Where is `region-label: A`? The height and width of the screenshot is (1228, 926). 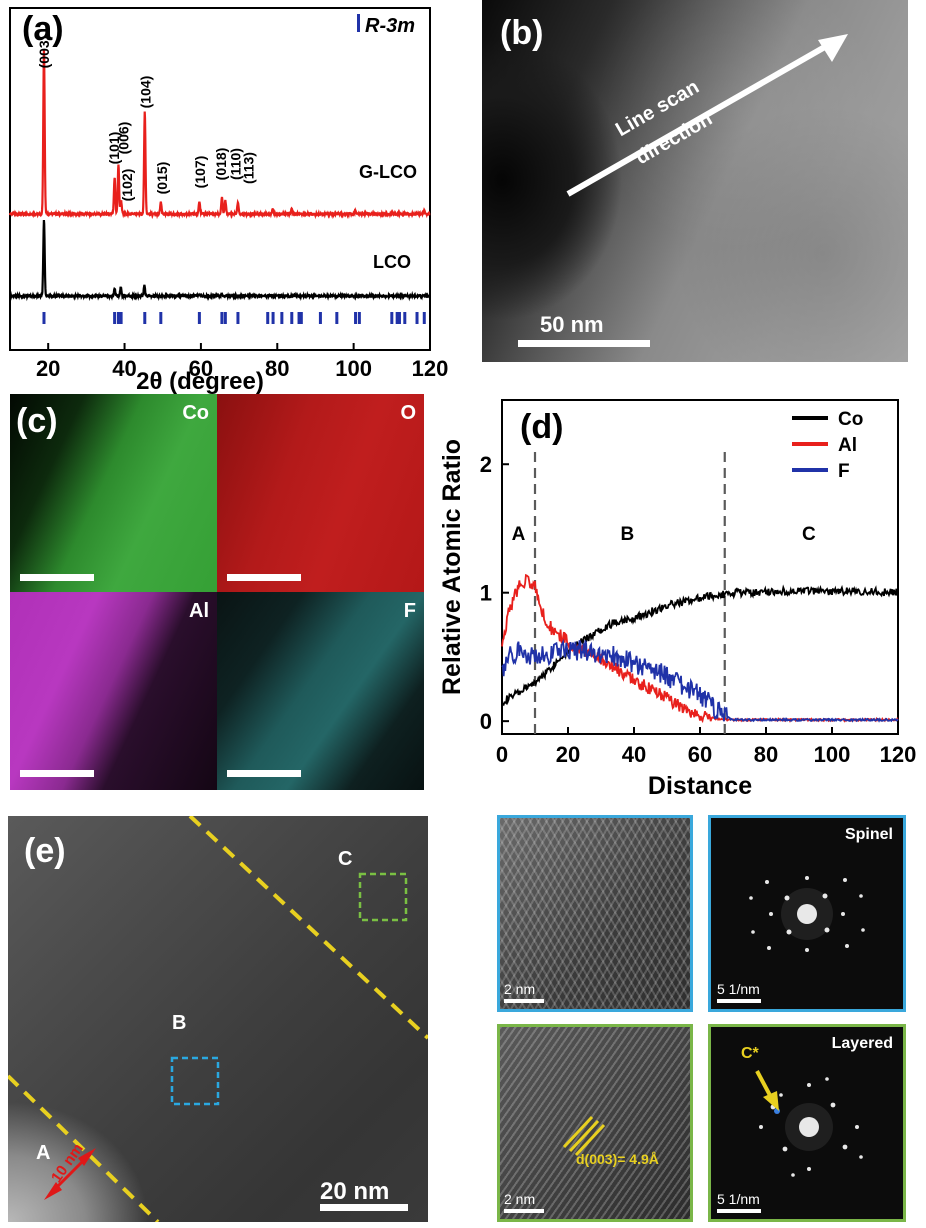
region-label: A is located at coordinates (519, 534).